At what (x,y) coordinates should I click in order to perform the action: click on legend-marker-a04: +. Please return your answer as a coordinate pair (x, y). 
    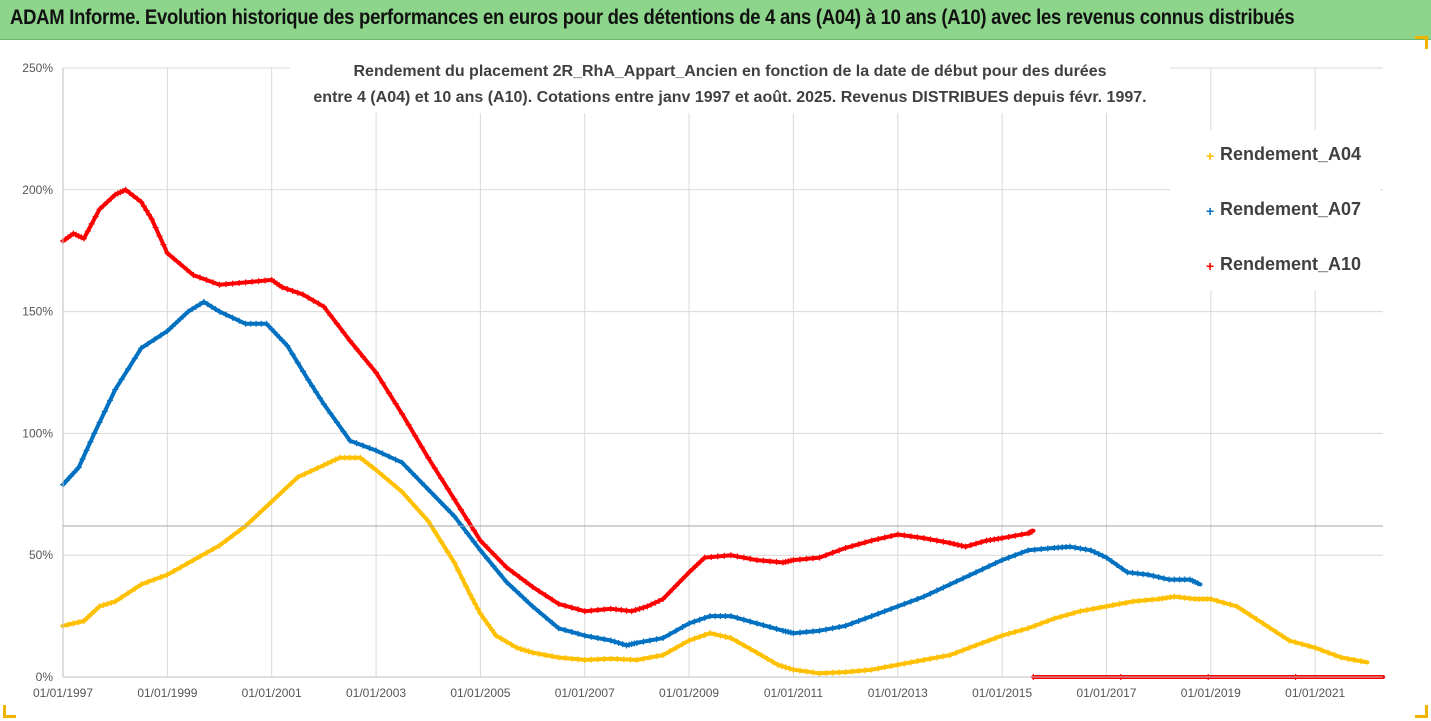
    Looking at the image, I should click on (1210, 156).